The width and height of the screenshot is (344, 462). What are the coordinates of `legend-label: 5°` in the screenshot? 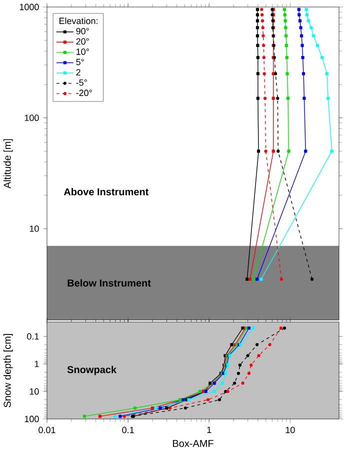 It's located at (80, 62).